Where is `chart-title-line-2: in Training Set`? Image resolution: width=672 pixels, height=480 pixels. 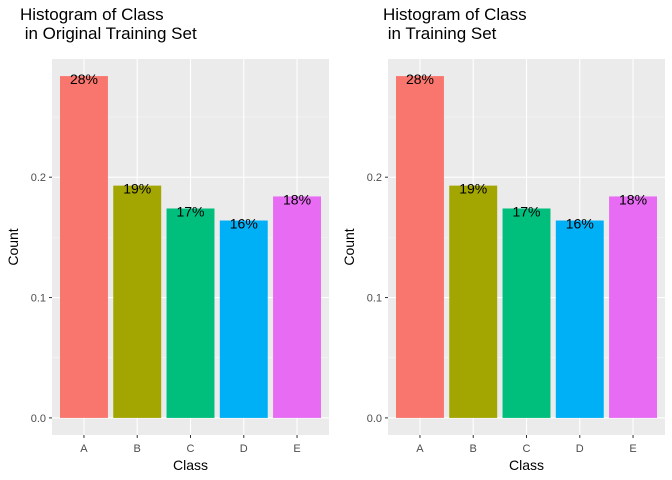 chart-title-line-2: in Training Set is located at coordinates (440, 33).